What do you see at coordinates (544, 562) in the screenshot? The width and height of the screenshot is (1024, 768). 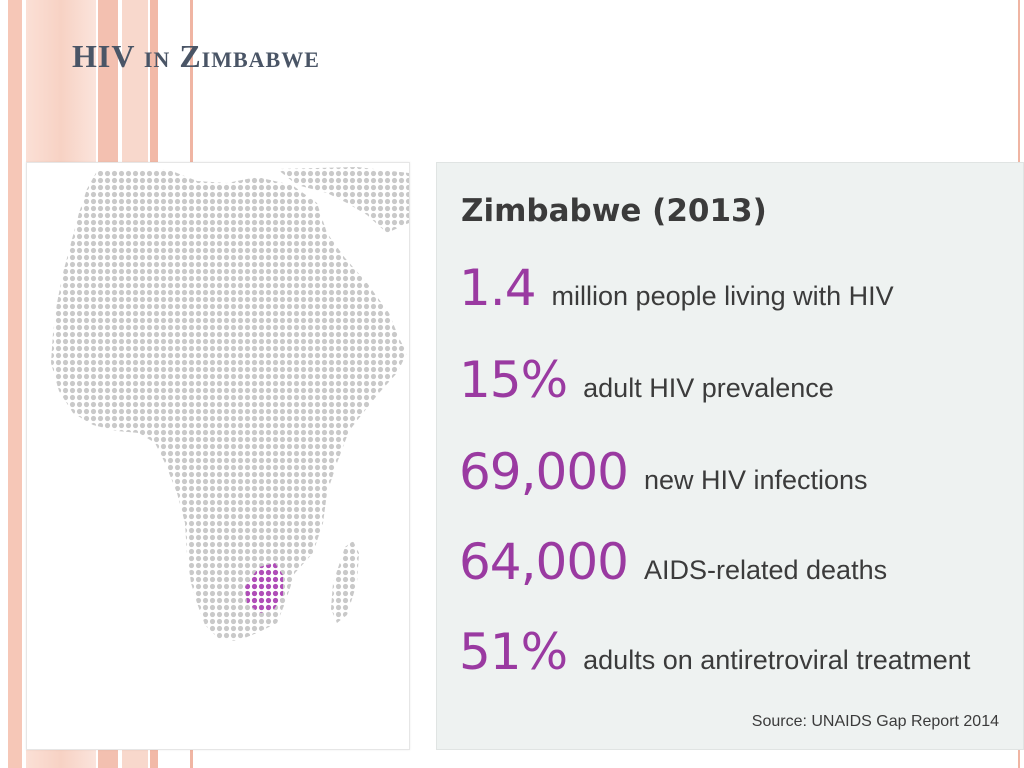 I see `stat-value: 64,000` at bounding box center [544, 562].